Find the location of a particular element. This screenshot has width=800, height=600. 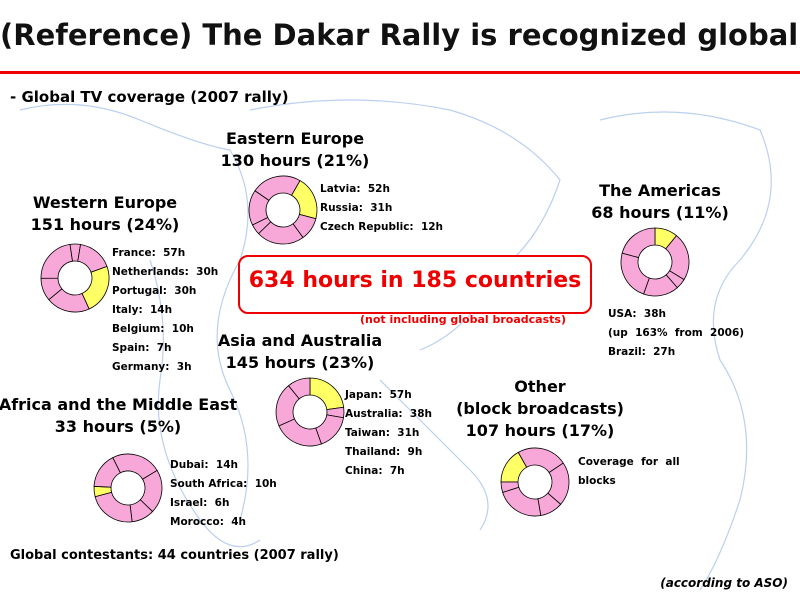

headline-note: (not including global broadcasts) is located at coordinates (463, 319).